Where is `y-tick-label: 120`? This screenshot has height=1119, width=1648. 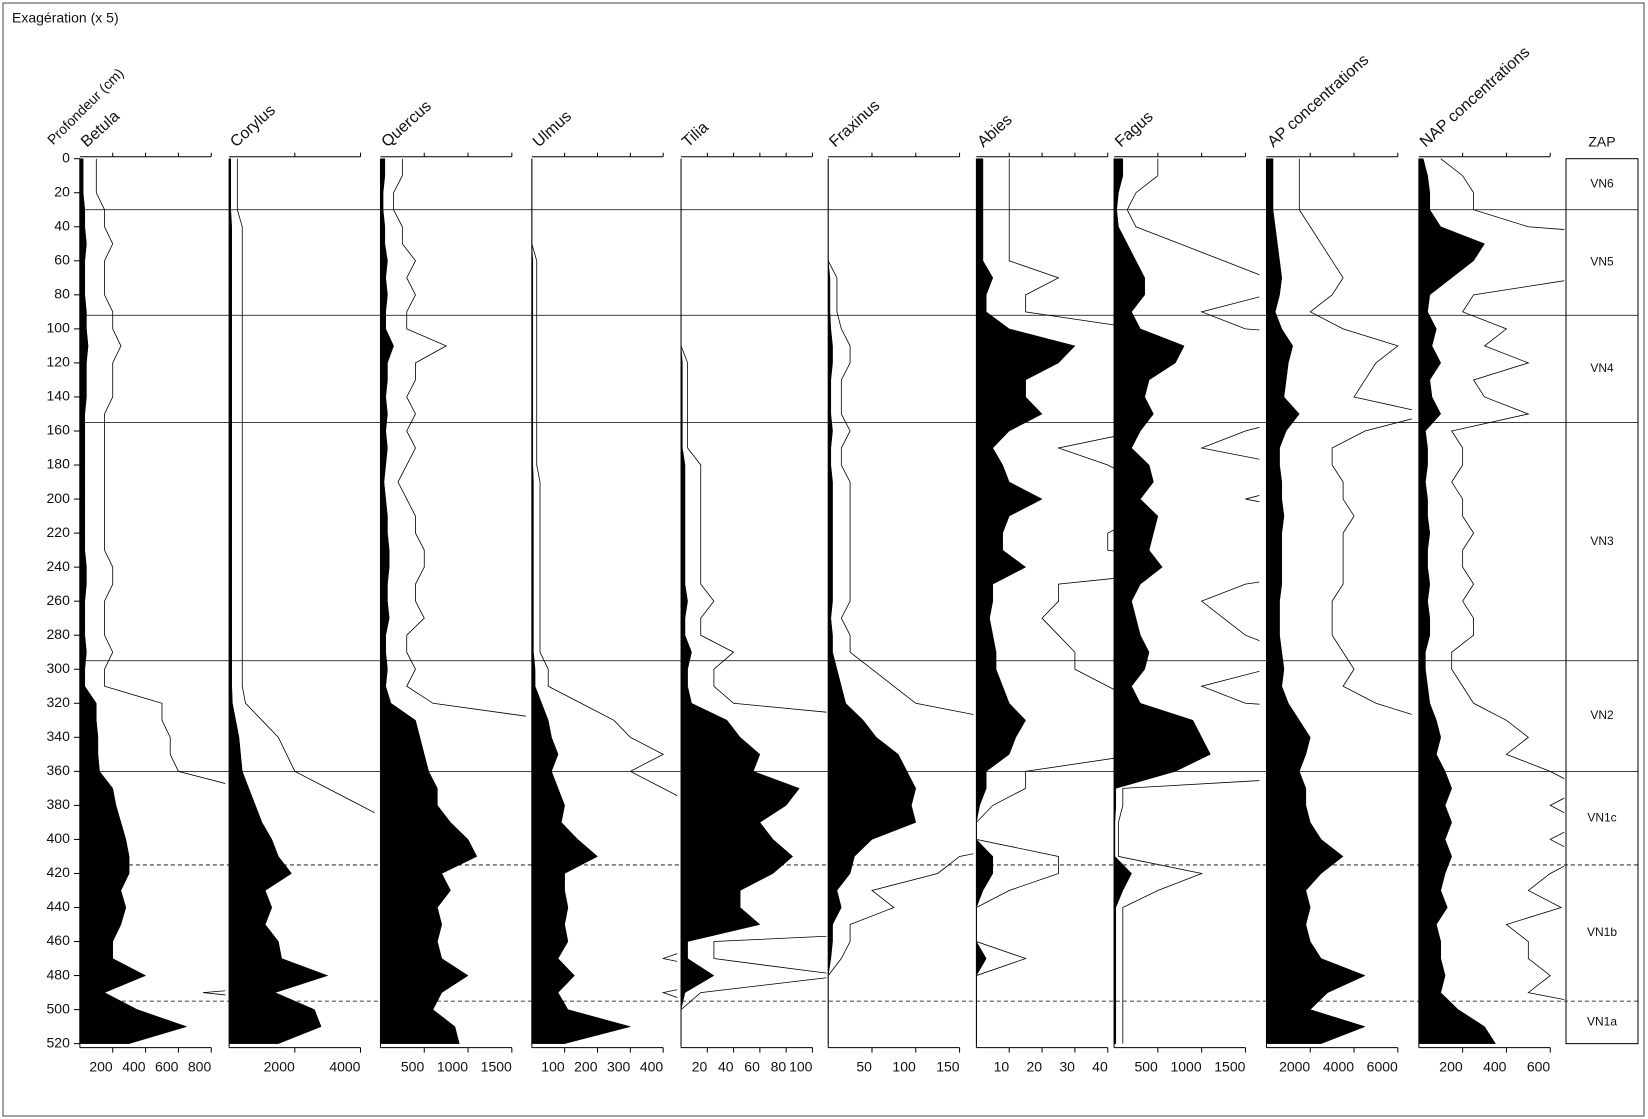 y-tick-label: 120 is located at coordinates (59, 362).